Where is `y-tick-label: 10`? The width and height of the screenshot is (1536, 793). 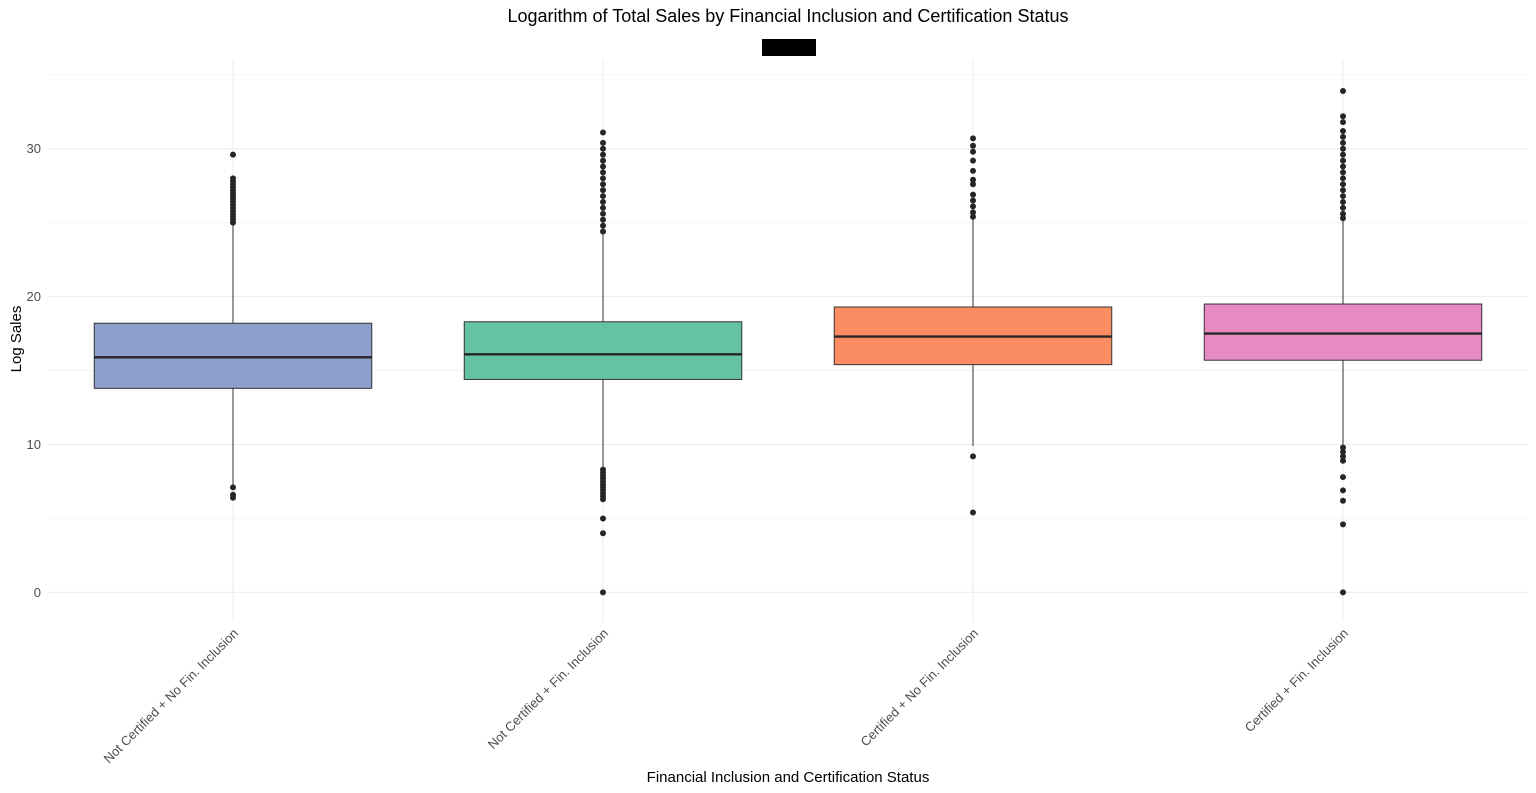
y-tick-label: 10 is located at coordinates (34, 444).